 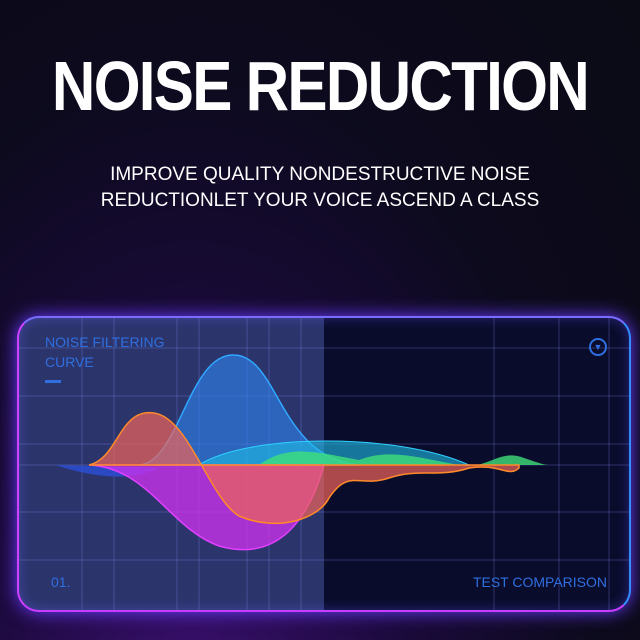 I want to click on orange-curve, so click(x=304, y=468).